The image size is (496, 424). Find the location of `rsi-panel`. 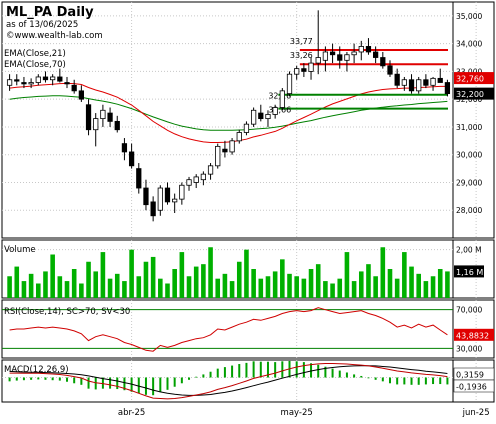

rsi-panel is located at coordinates (227, 329).